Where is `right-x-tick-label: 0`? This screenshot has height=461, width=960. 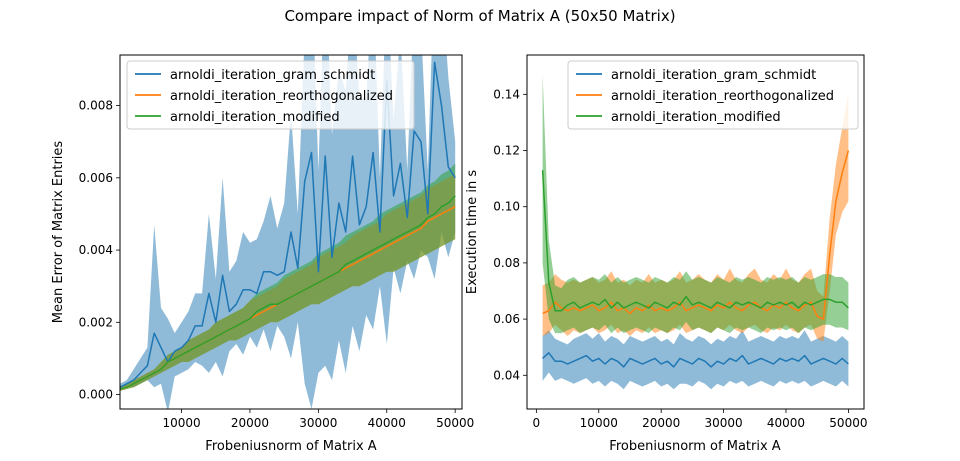
right-x-tick-label: 0 is located at coordinates (537, 423).